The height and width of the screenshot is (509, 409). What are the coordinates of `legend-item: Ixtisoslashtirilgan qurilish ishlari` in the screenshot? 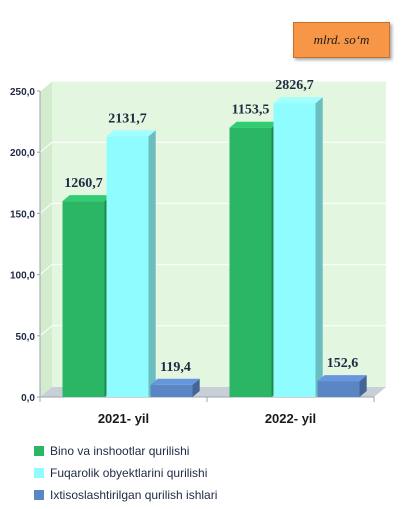 It's located at (214, 495).